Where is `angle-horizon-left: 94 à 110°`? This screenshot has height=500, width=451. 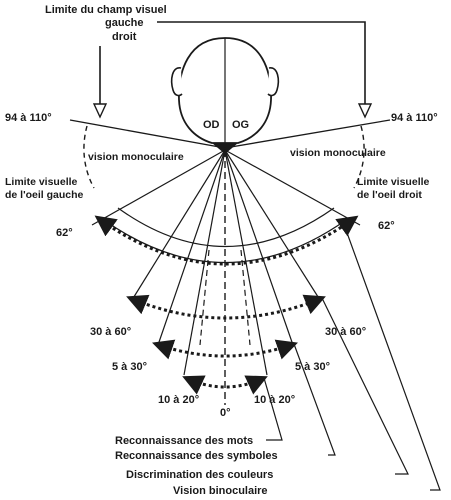
angle-horizon-left: 94 à 110° is located at coordinates (28, 118).